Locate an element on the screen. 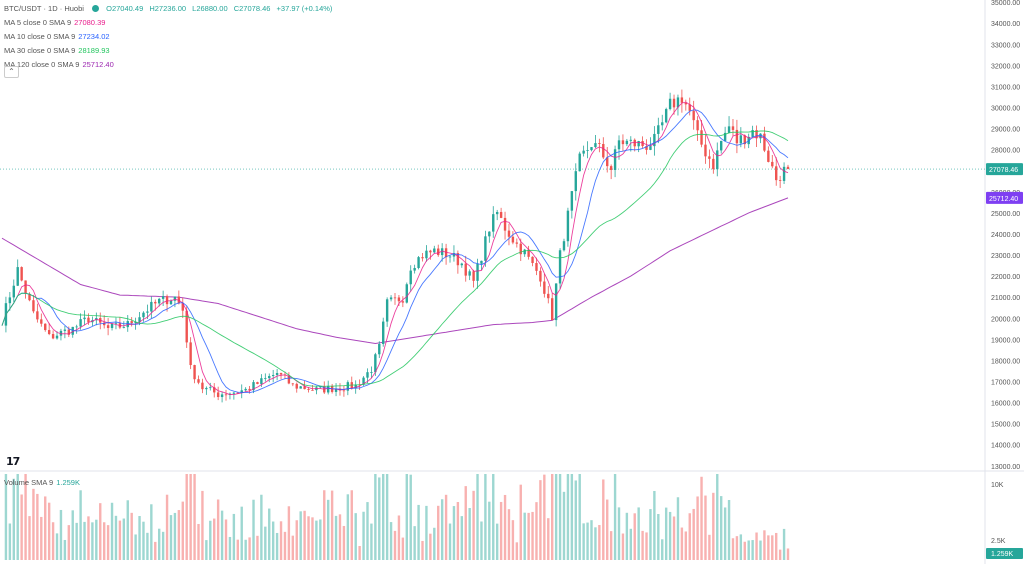 Image resolution: width=1024 pixels, height=564 pixels. volume-bars is located at coordinates (397, 517).